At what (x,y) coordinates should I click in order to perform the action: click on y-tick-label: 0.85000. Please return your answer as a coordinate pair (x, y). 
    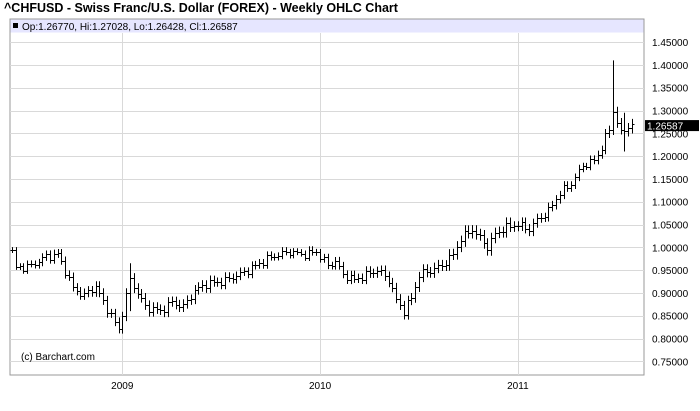
    Looking at the image, I should click on (670, 317).